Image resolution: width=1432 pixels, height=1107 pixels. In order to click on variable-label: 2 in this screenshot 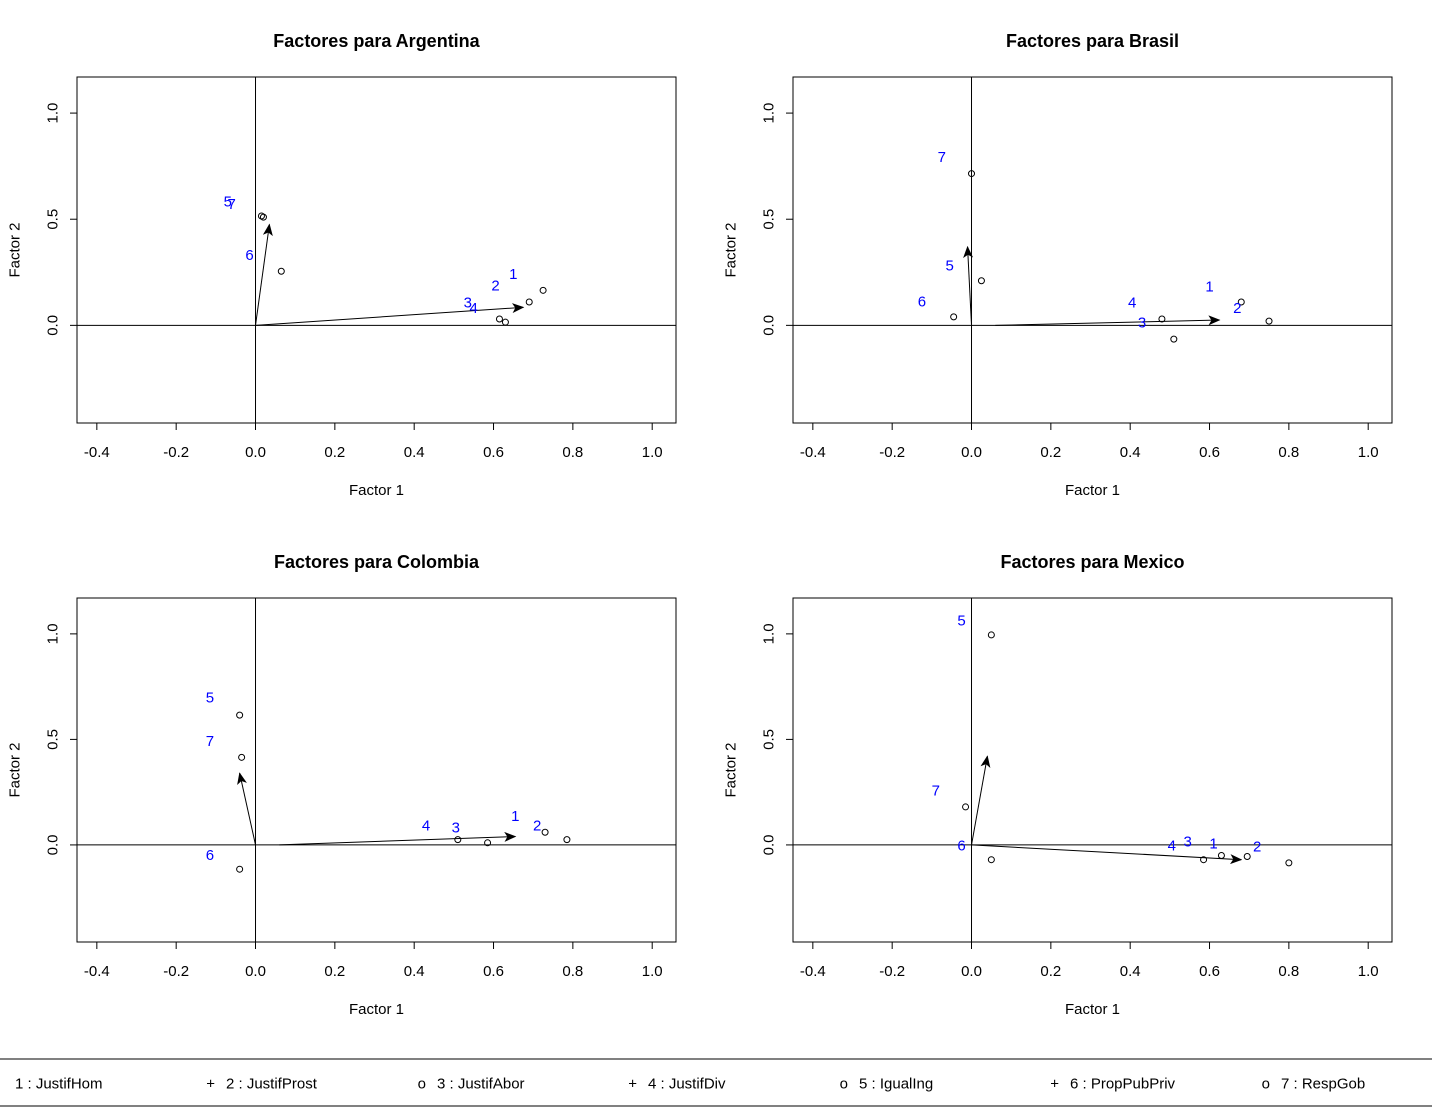, I will do `click(495, 286)`.